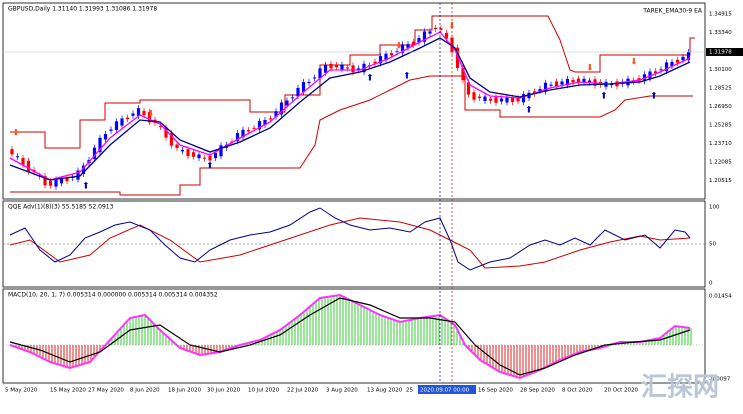 Image resolution: width=743 pixels, height=414 pixels. What do you see at coordinates (106, 391) in the screenshot?
I see `date-label: 27 May 2020` at bounding box center [106, 391].